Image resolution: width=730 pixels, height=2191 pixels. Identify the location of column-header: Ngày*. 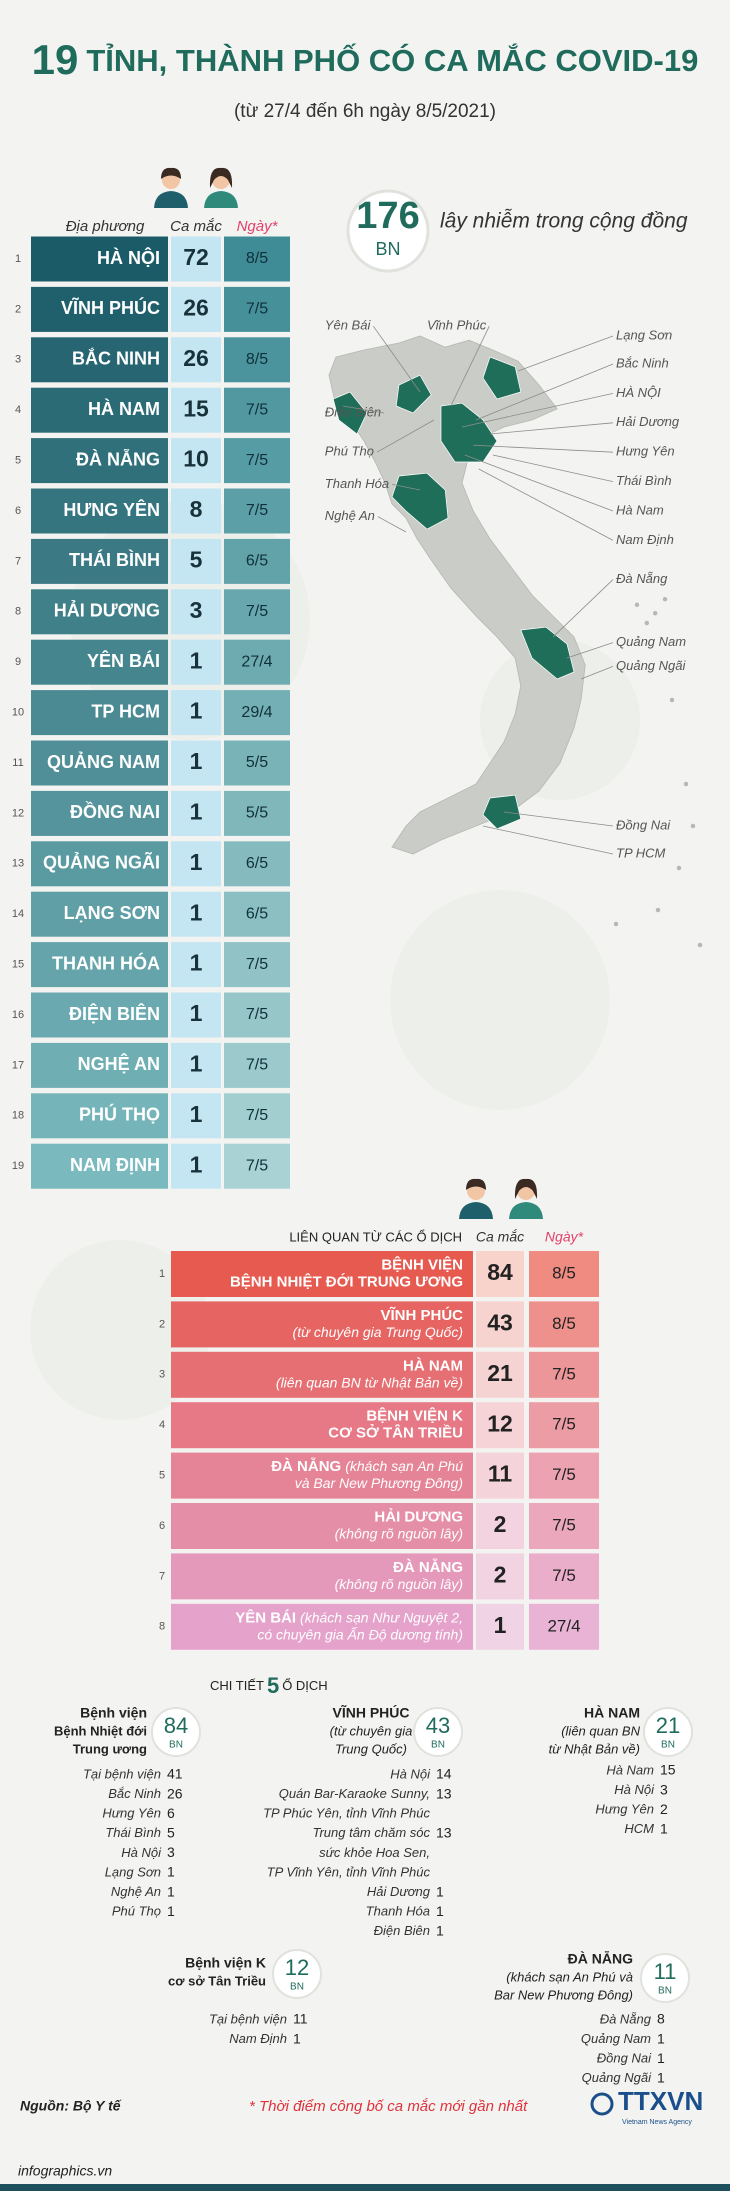
(564, 1237).